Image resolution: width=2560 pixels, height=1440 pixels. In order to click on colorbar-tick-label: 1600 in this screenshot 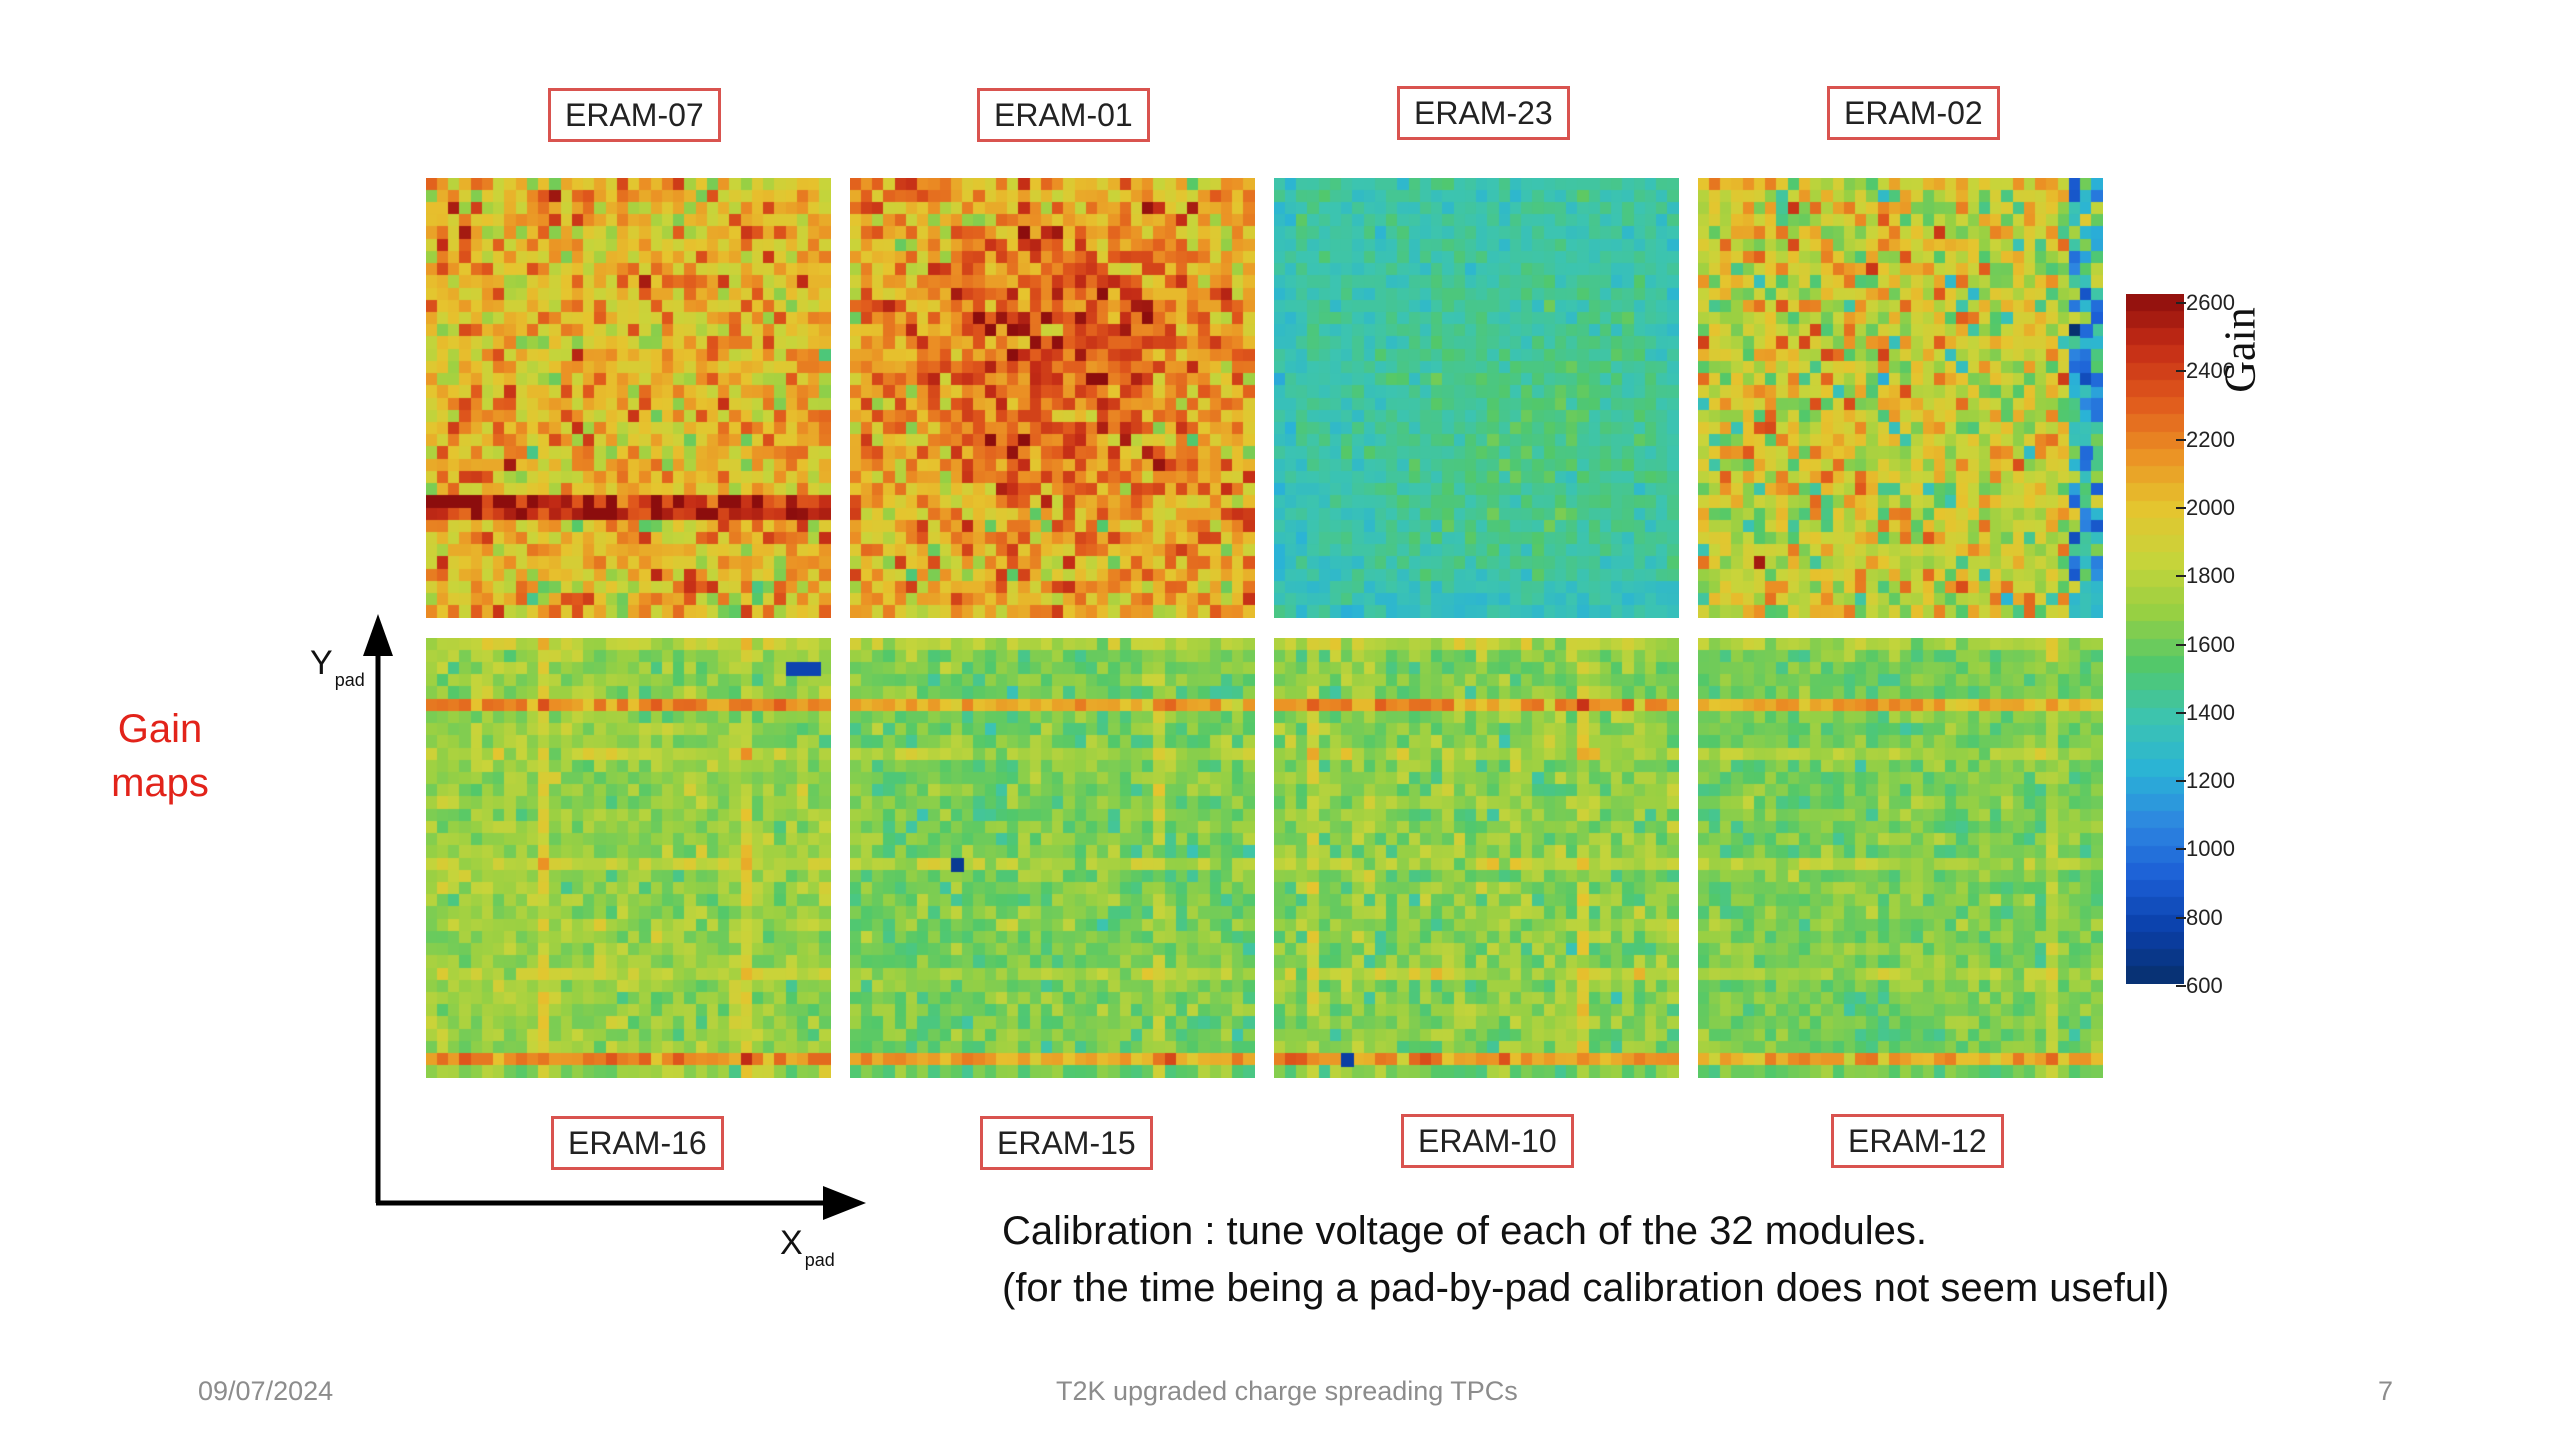, I will do `click(2210, 644)`.